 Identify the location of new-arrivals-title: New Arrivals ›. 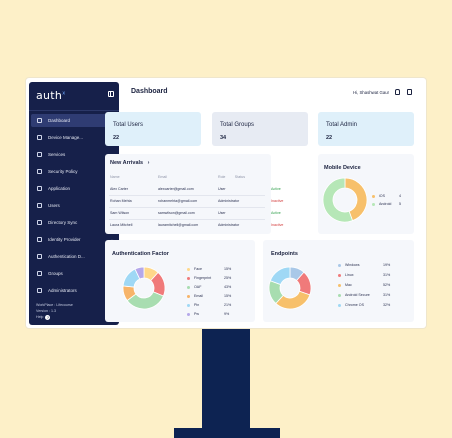
(130, 163).